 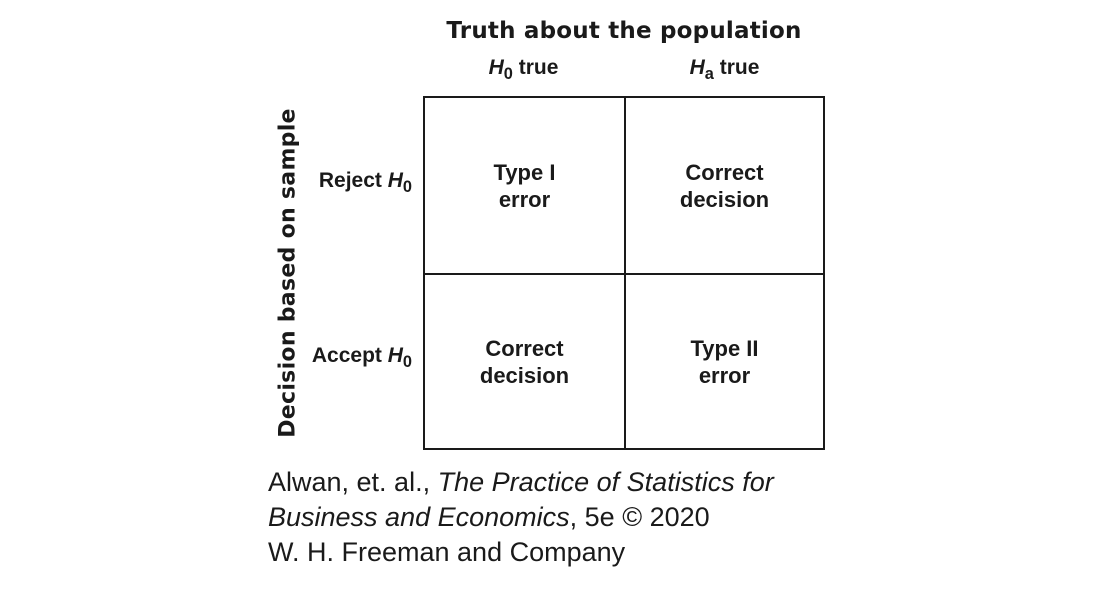 I want to click on row-header-prefix: Accept, so click(x=349, y=355).